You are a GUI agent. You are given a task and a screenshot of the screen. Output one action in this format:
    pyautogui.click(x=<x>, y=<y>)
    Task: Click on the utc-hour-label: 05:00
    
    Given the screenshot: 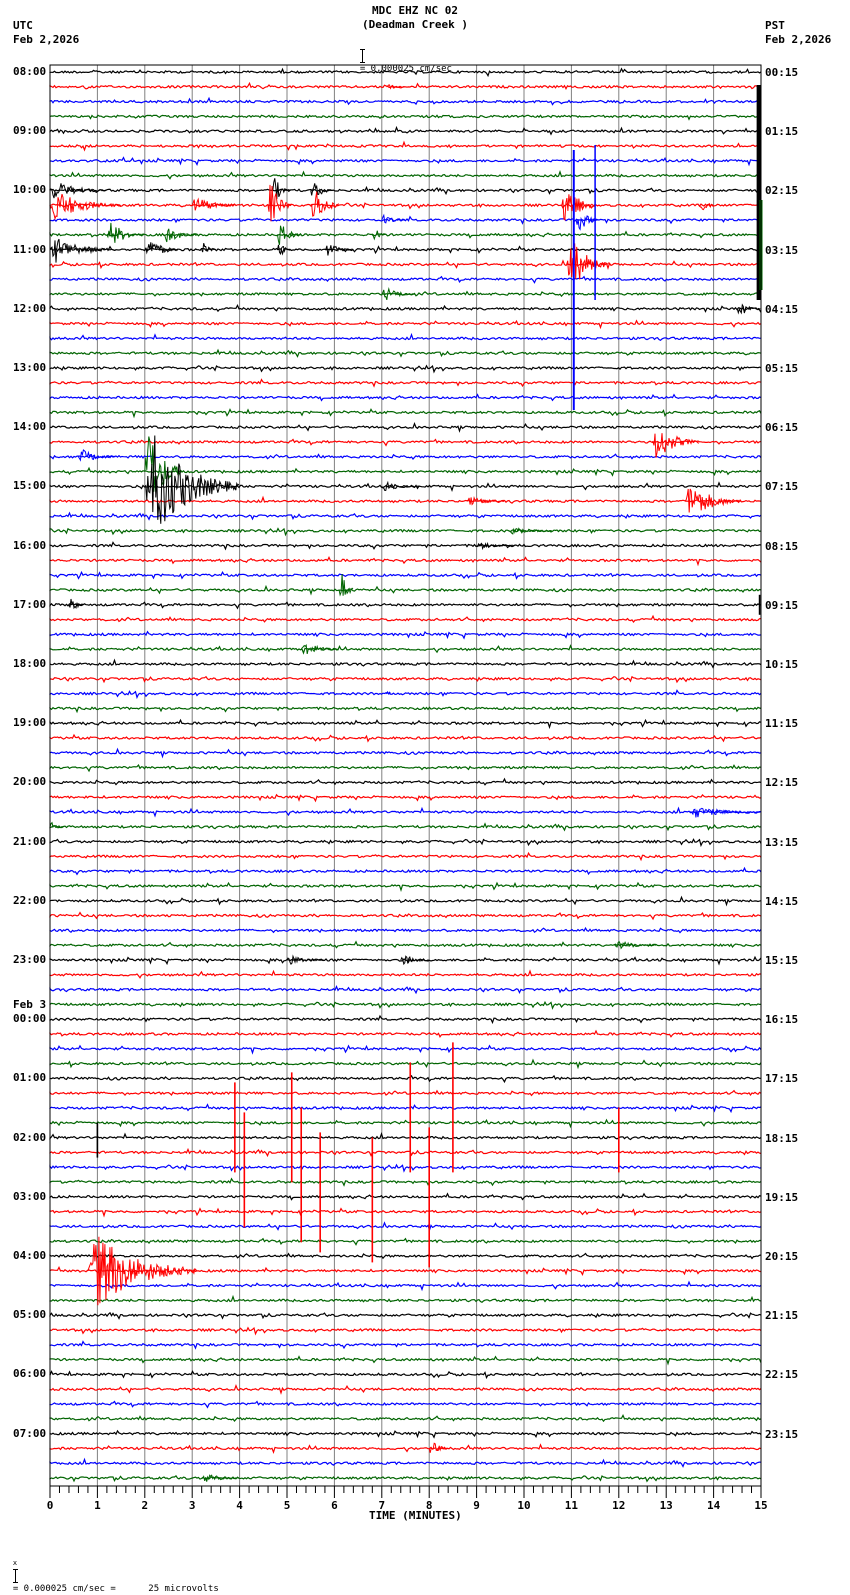 What is the action you would take?
    pyautogui.click(x=30, y=1315)
    